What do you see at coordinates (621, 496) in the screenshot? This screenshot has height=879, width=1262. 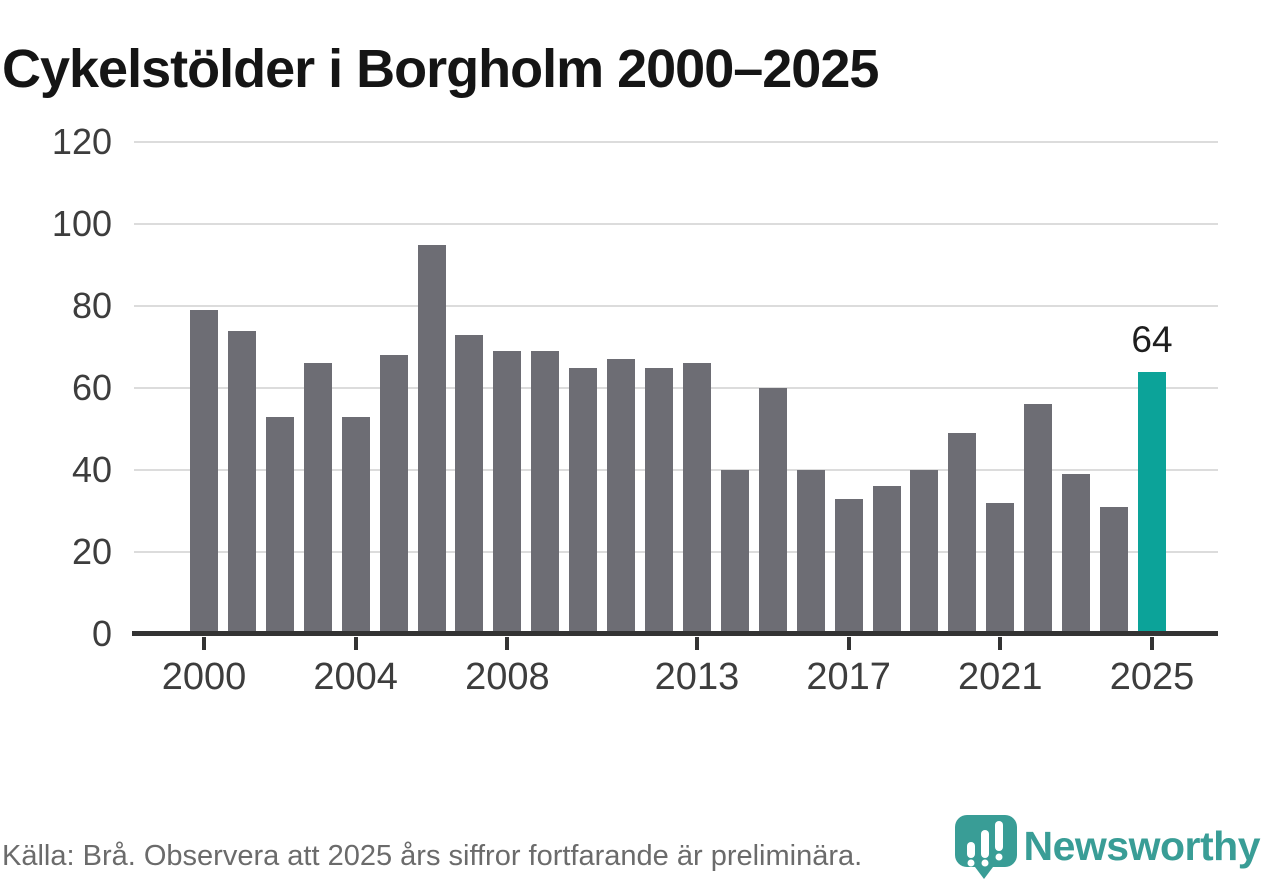 I see `bar-2011` at bounding box center [621, 496].